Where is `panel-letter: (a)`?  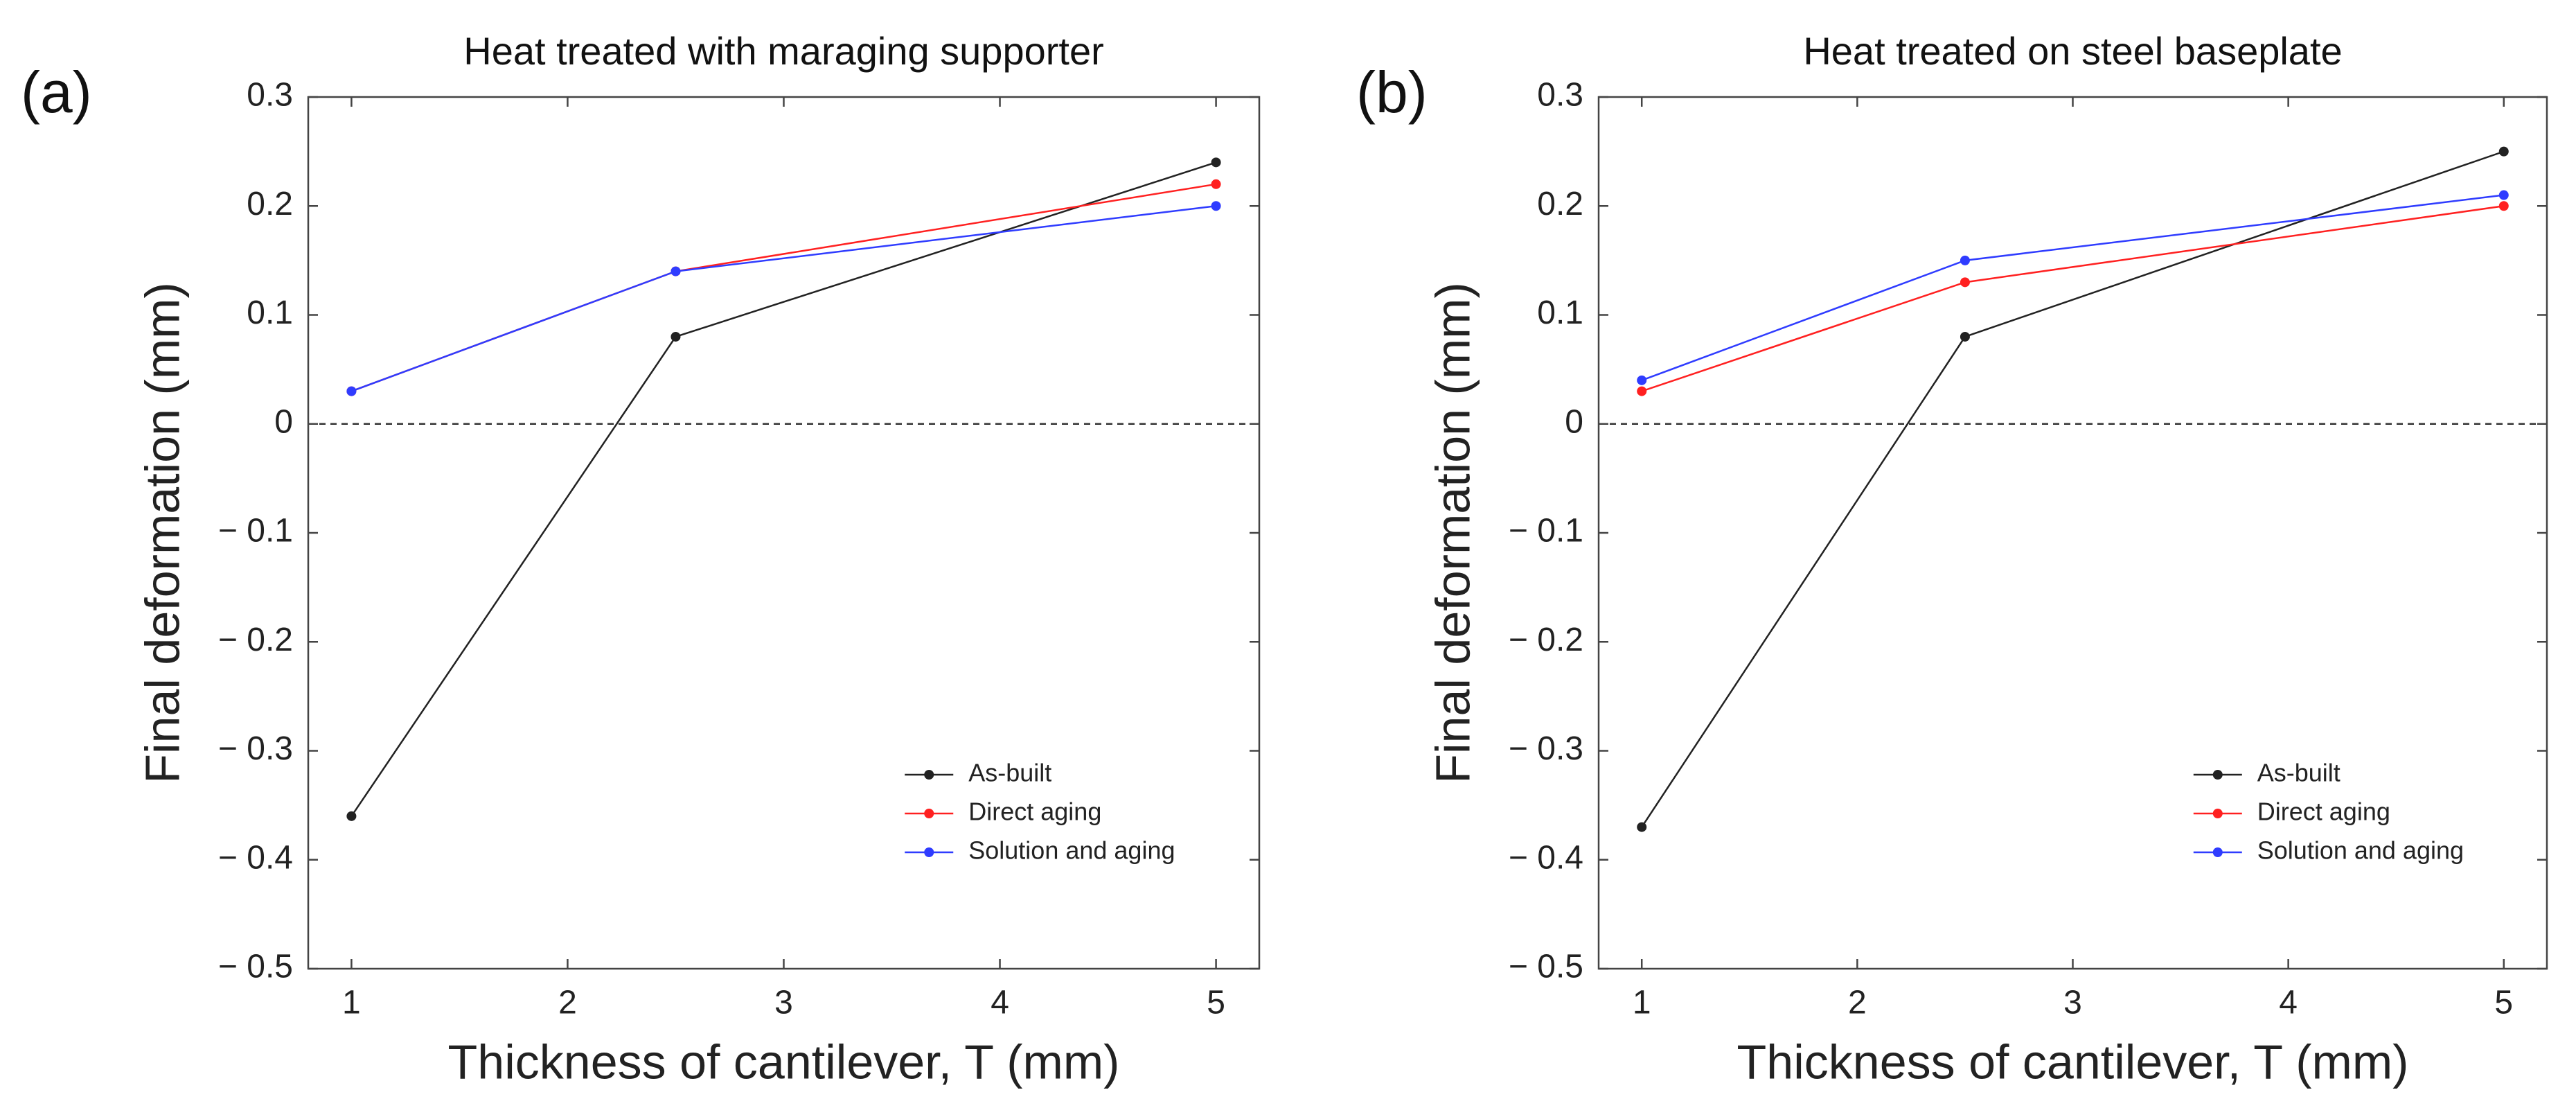
panel-letter: (a) is located at coordinates (56, 92).